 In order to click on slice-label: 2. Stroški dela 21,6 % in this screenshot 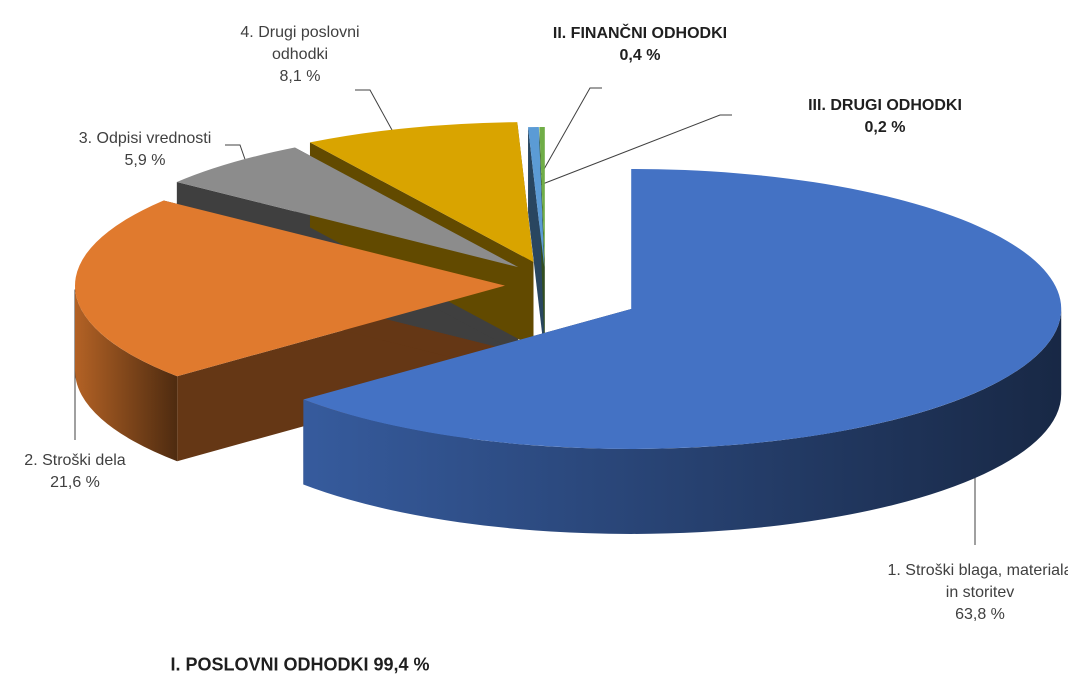, I will do `click(77, 472)`.